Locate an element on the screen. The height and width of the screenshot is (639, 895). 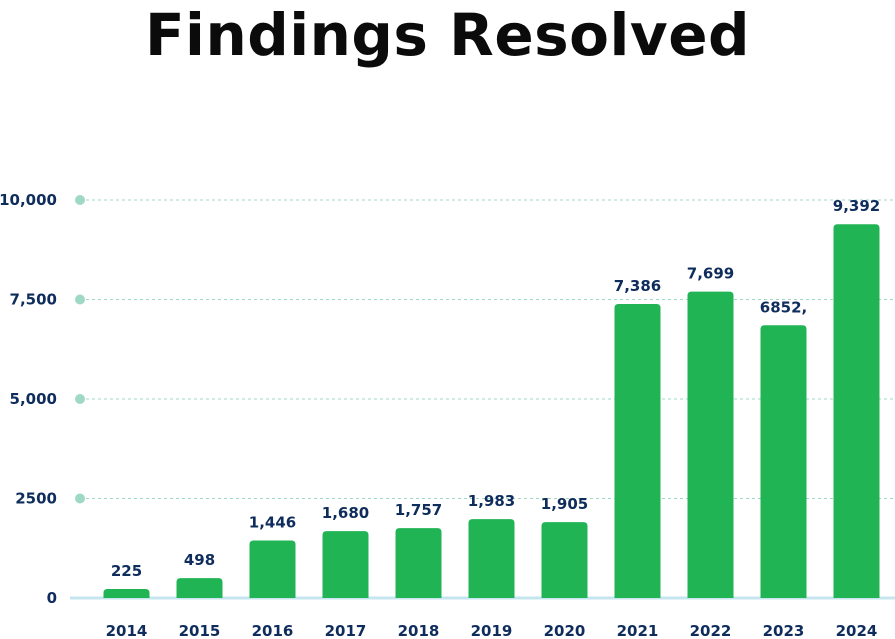
data-label-2014: 225 is located at coordinates (126, 571).